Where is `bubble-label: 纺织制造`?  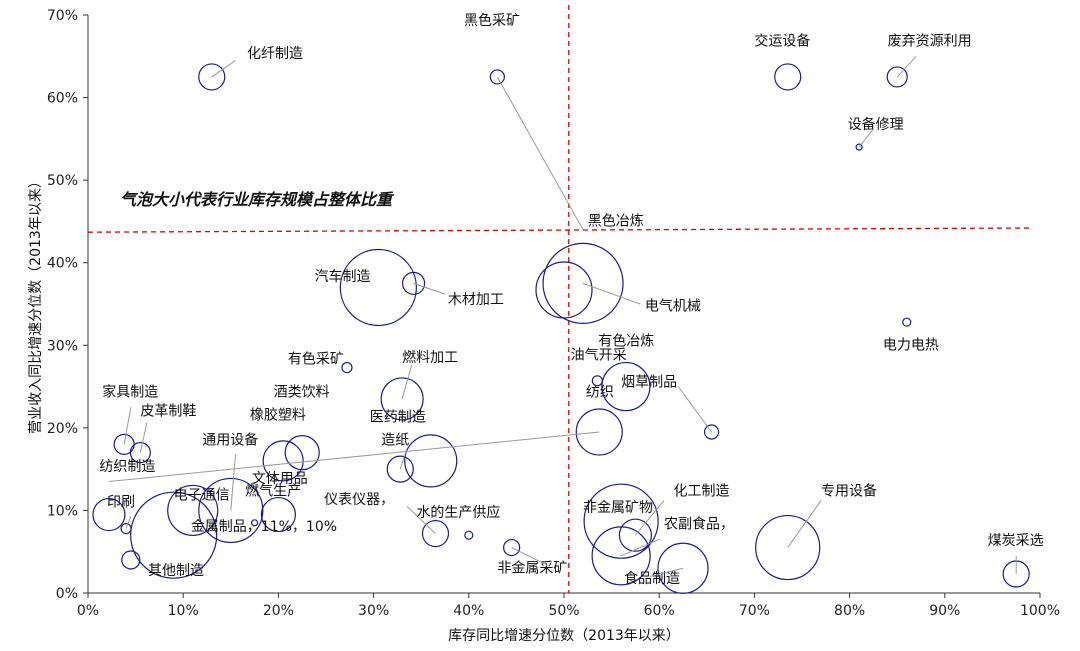
bubble-label: 纺织制造 is located at coordinates (127, 467).